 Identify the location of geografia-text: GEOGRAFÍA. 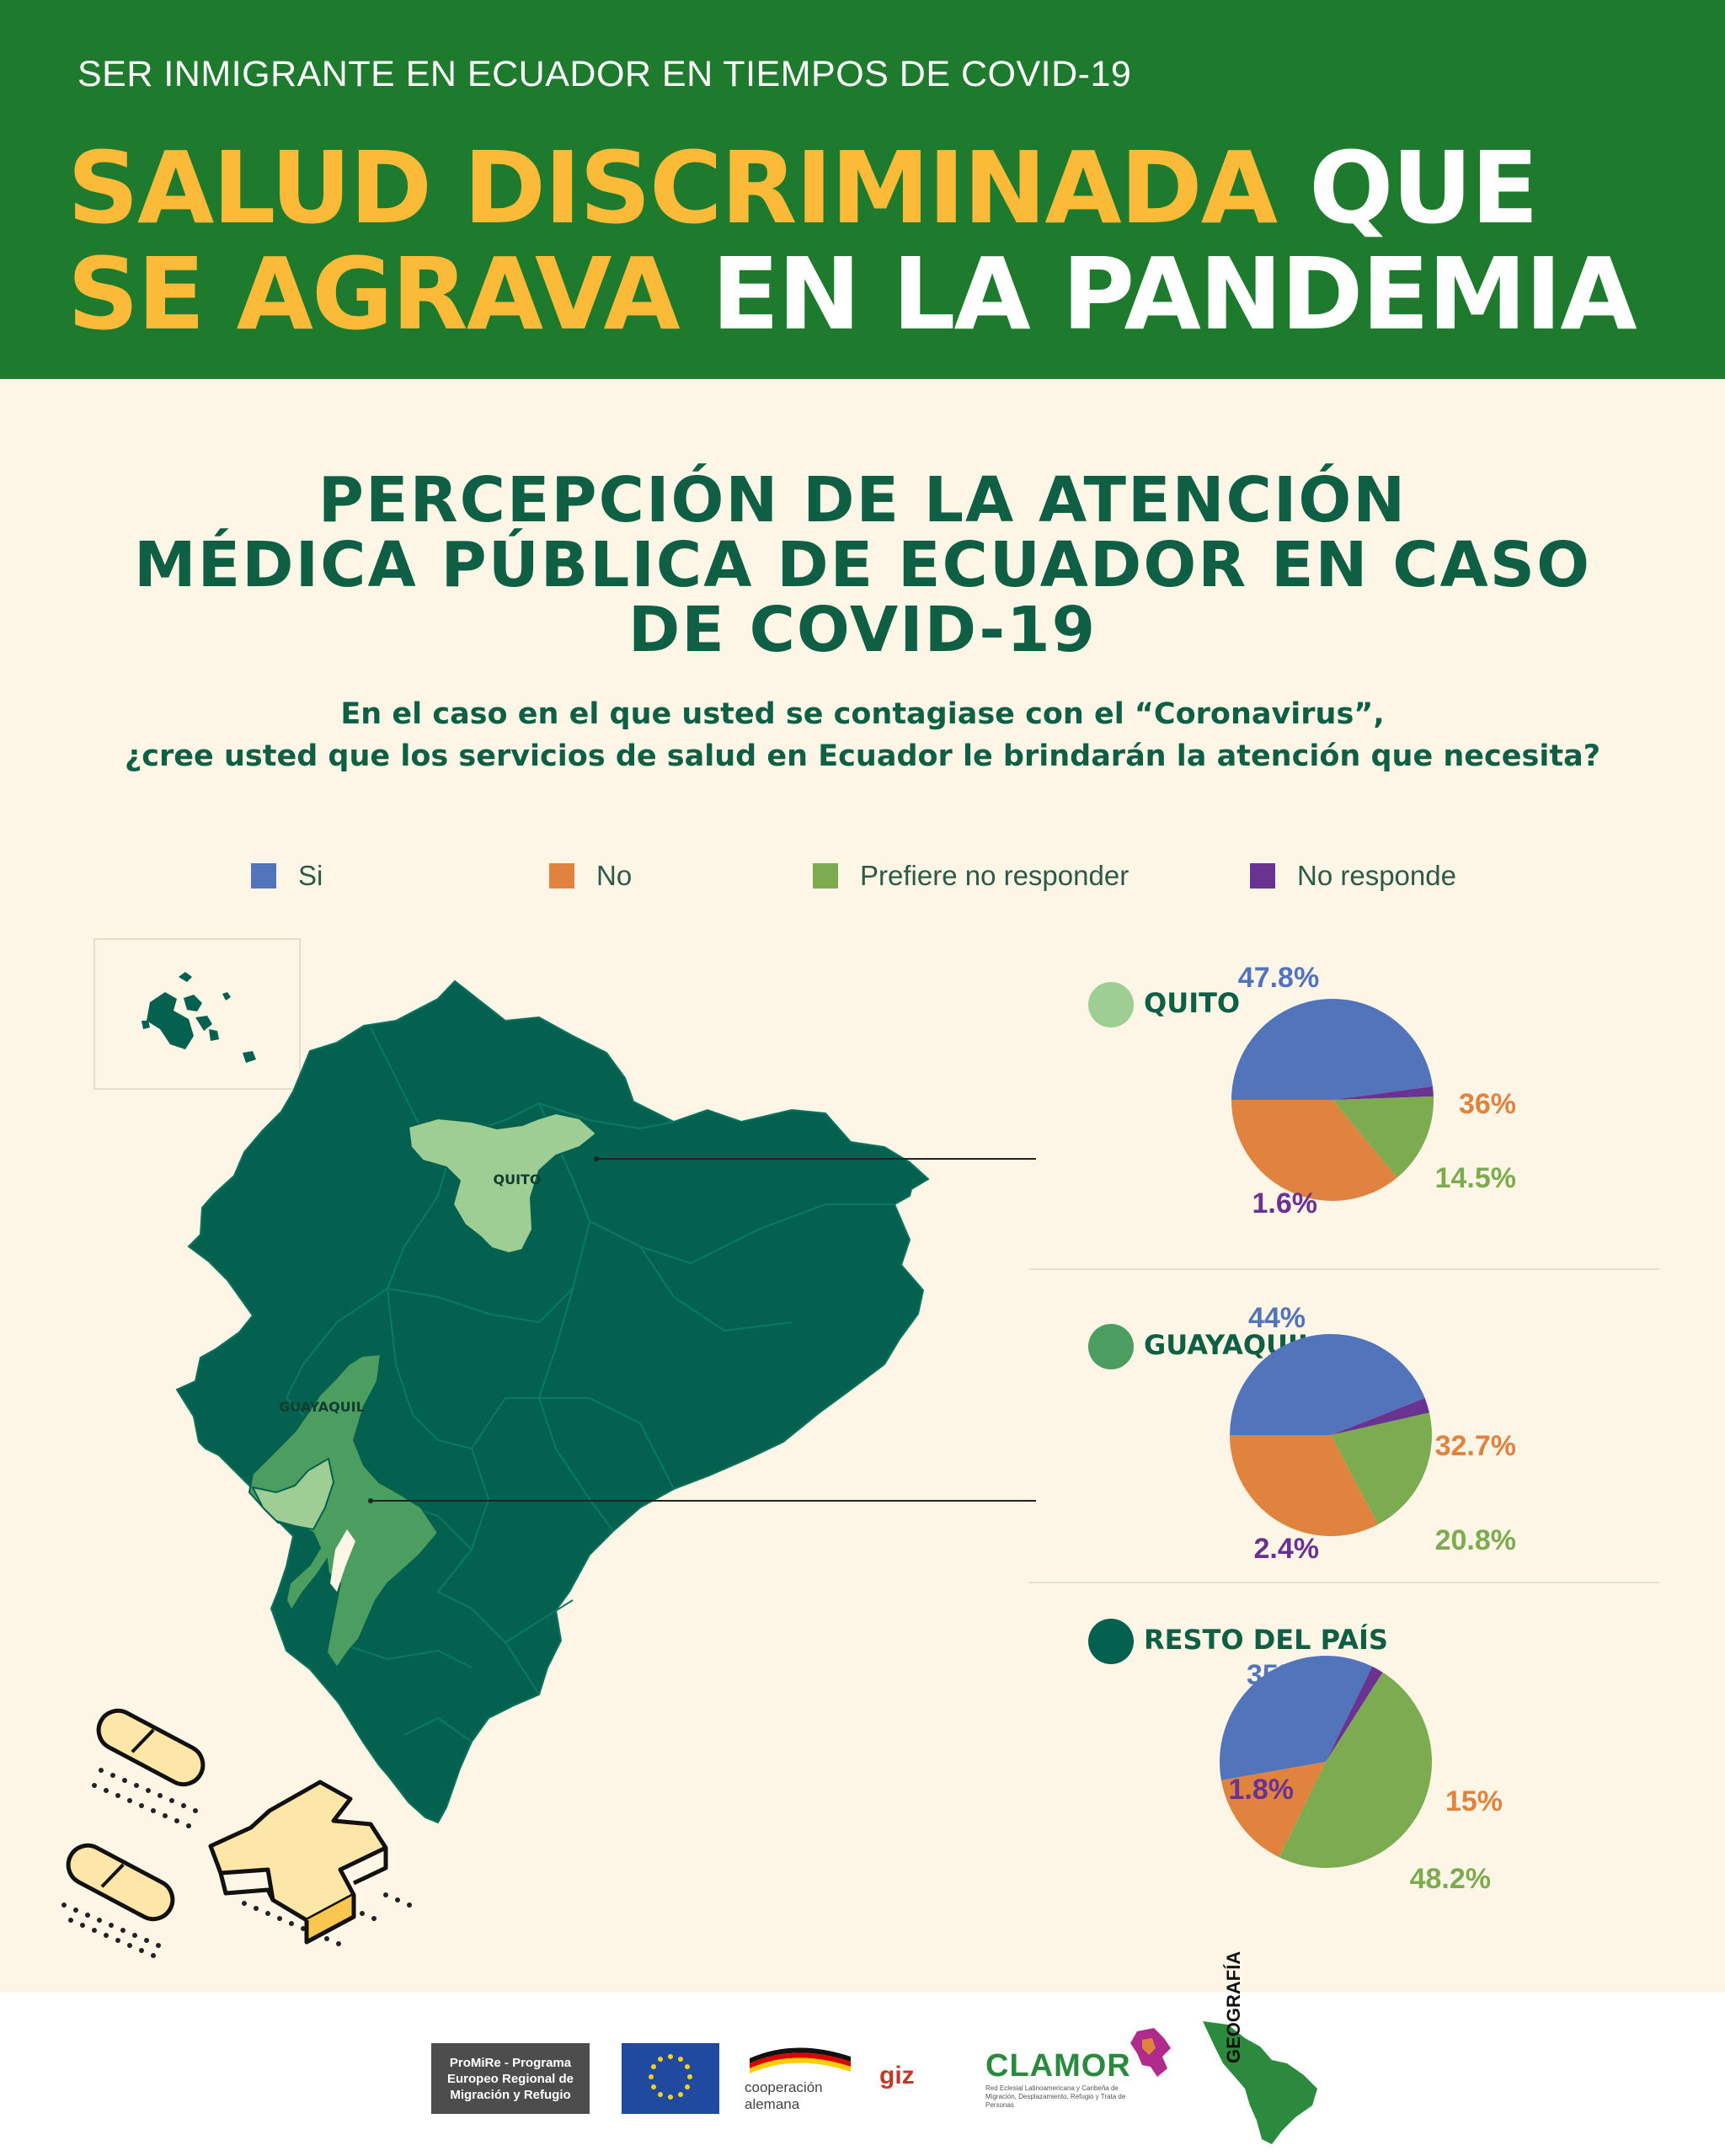
(1233, 2007).